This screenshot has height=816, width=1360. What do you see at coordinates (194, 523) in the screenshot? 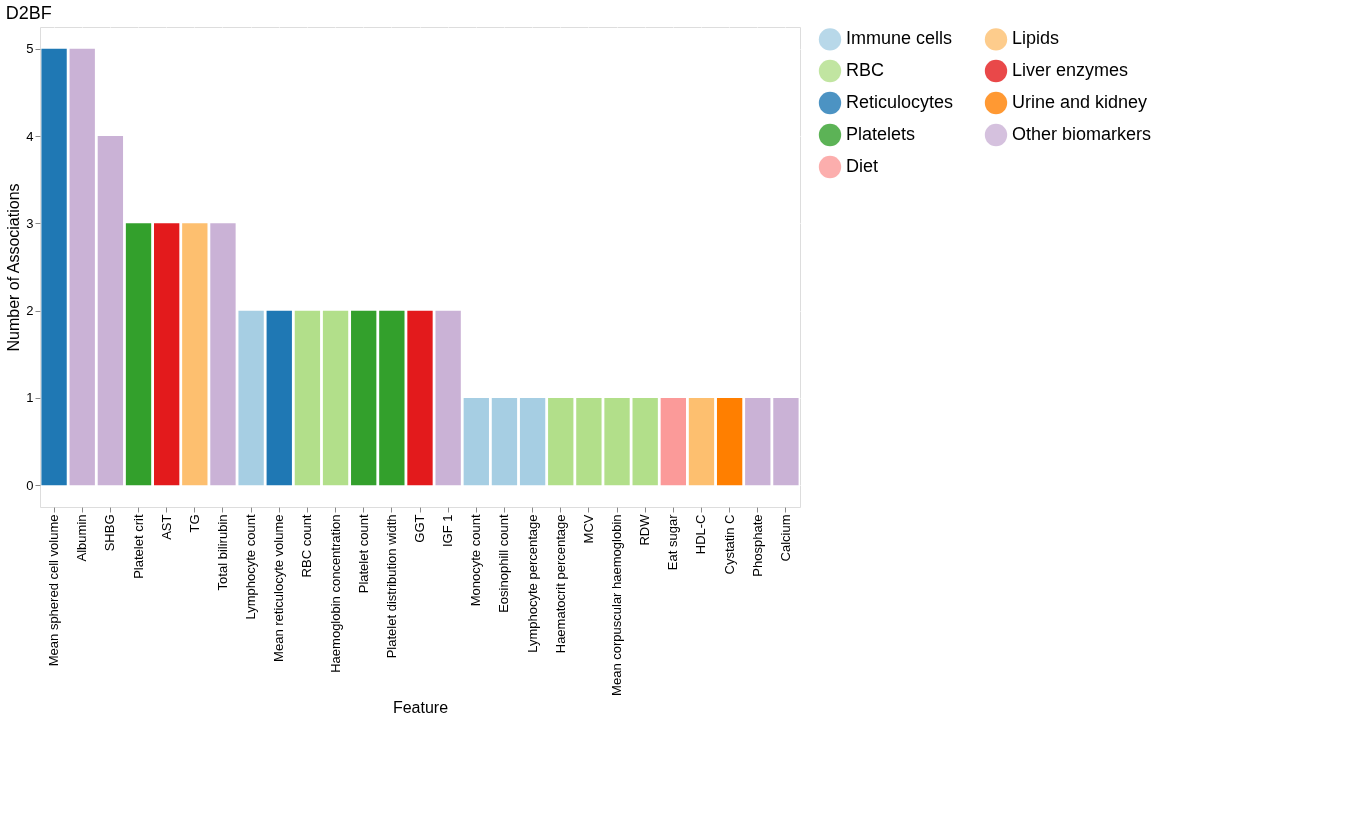
I see `x-tick-label: TG` at bounding box center [194, 523].